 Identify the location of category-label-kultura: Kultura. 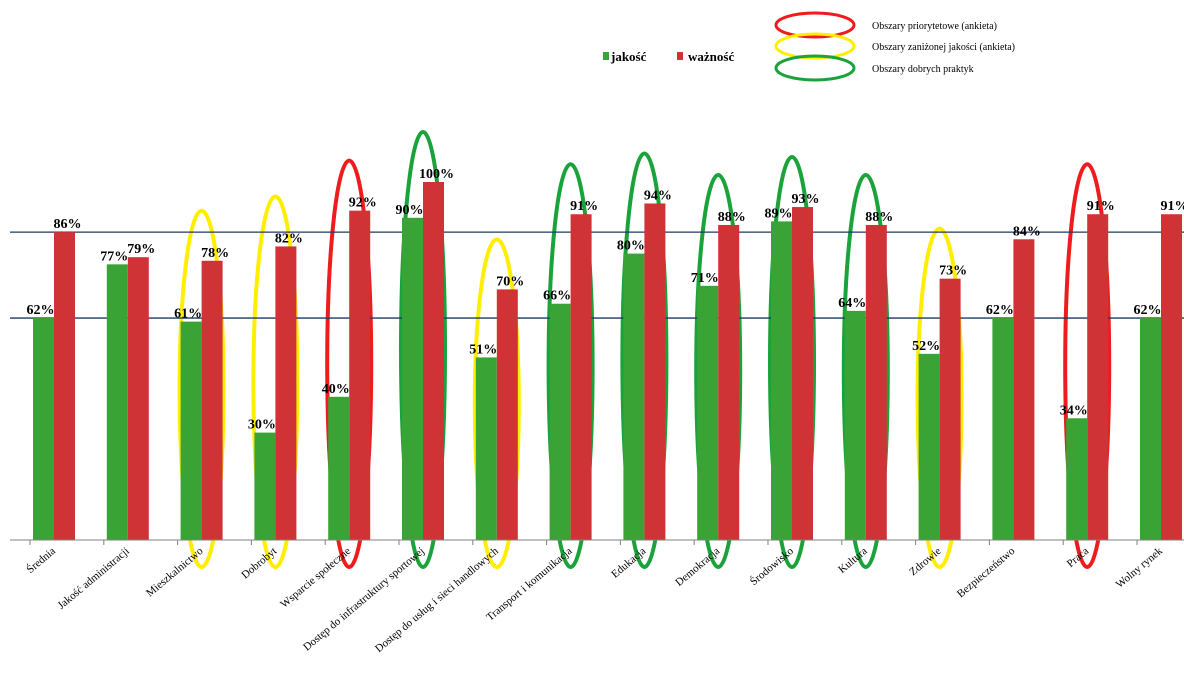
(853, 560).